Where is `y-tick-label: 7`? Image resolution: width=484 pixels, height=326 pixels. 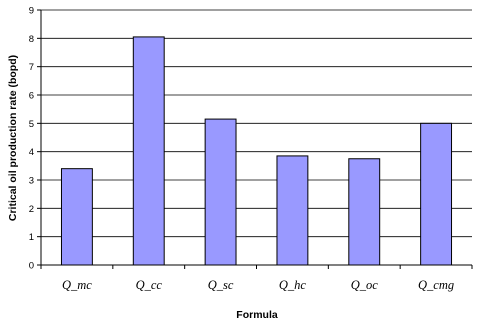 y-tick-label: 7 is located at coordinates (31, 67).